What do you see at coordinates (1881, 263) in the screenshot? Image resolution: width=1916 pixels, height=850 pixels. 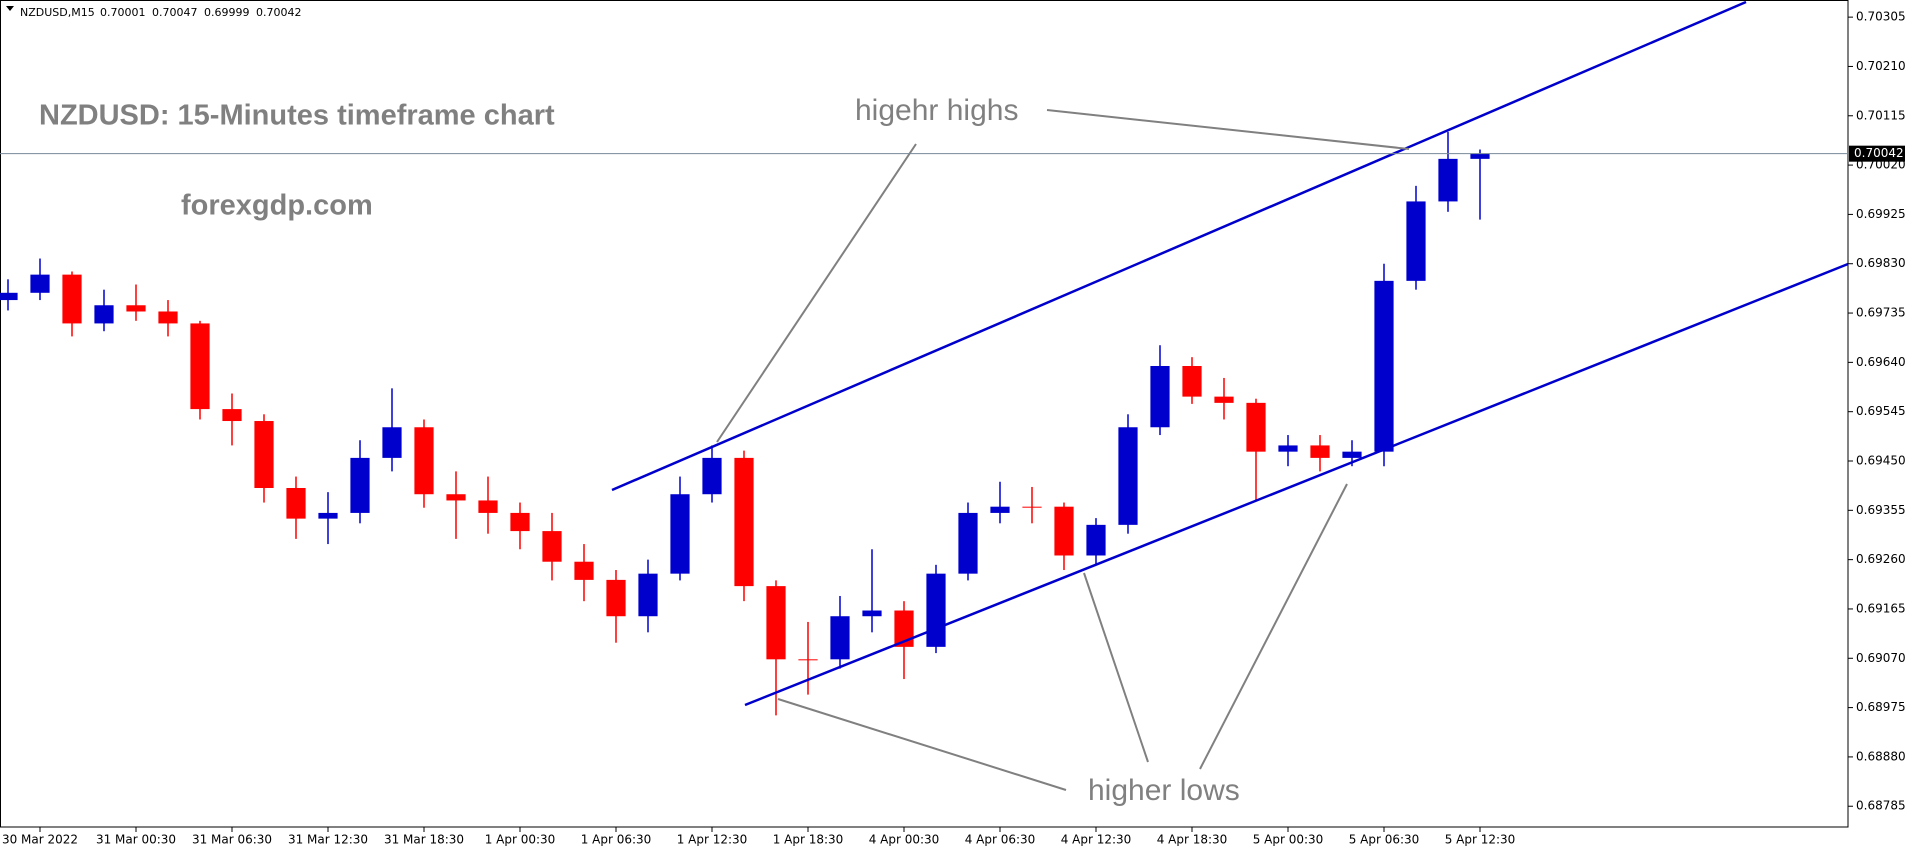 I see `y-tick-label: 0.69830` at bounding box center [1881, 263].